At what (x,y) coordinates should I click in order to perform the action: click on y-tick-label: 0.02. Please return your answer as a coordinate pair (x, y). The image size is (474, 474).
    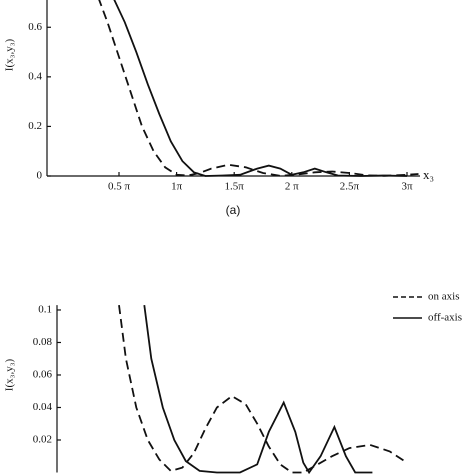
    Looking at the image, I should click on (42, 440).